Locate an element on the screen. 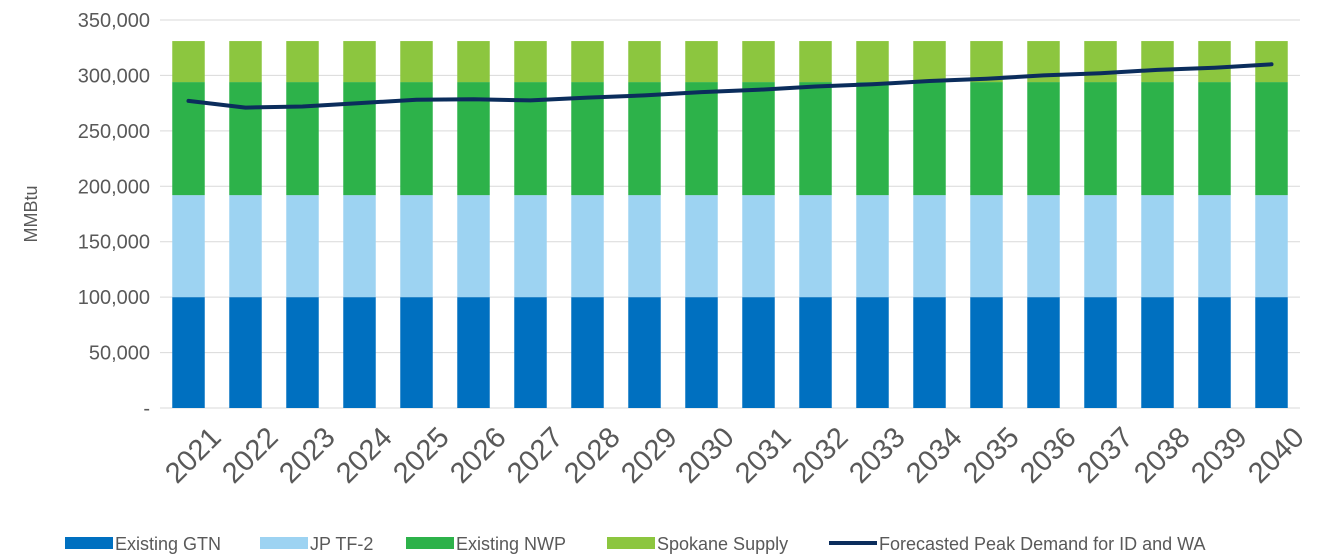 The image size is (1317, 558). x-tick-label: 2035 is located at coordinates (991, 455).